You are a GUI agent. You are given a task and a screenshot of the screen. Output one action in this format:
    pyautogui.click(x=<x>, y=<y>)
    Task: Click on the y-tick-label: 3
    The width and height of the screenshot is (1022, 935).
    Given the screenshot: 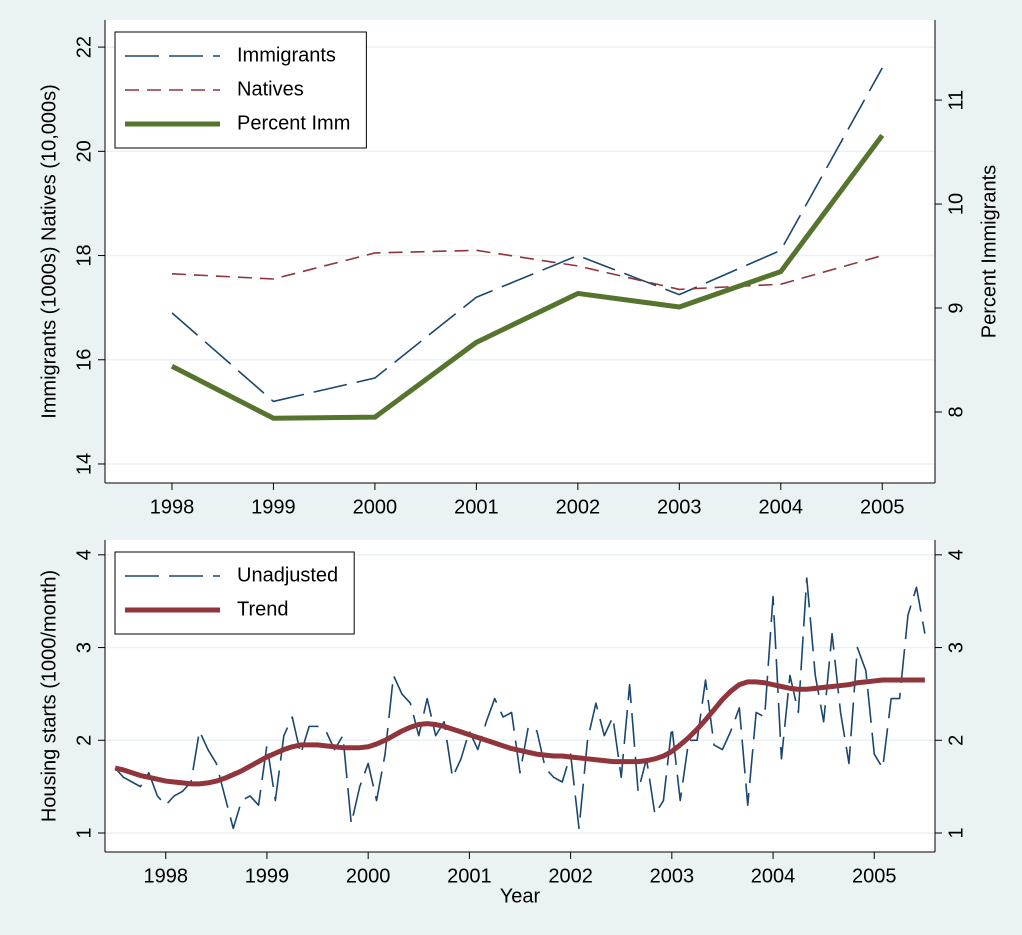 What is the action you would take?
    pyautogui.click(x=84, y=647)
    